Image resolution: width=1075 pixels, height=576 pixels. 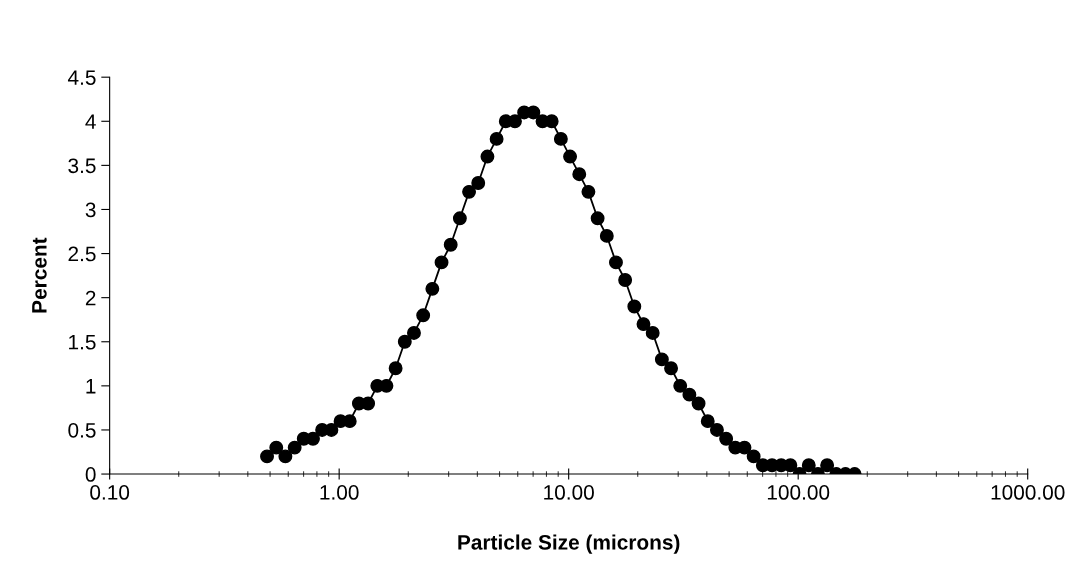 I want to click on y-tick-label: 1, so click(x=91, y=386).